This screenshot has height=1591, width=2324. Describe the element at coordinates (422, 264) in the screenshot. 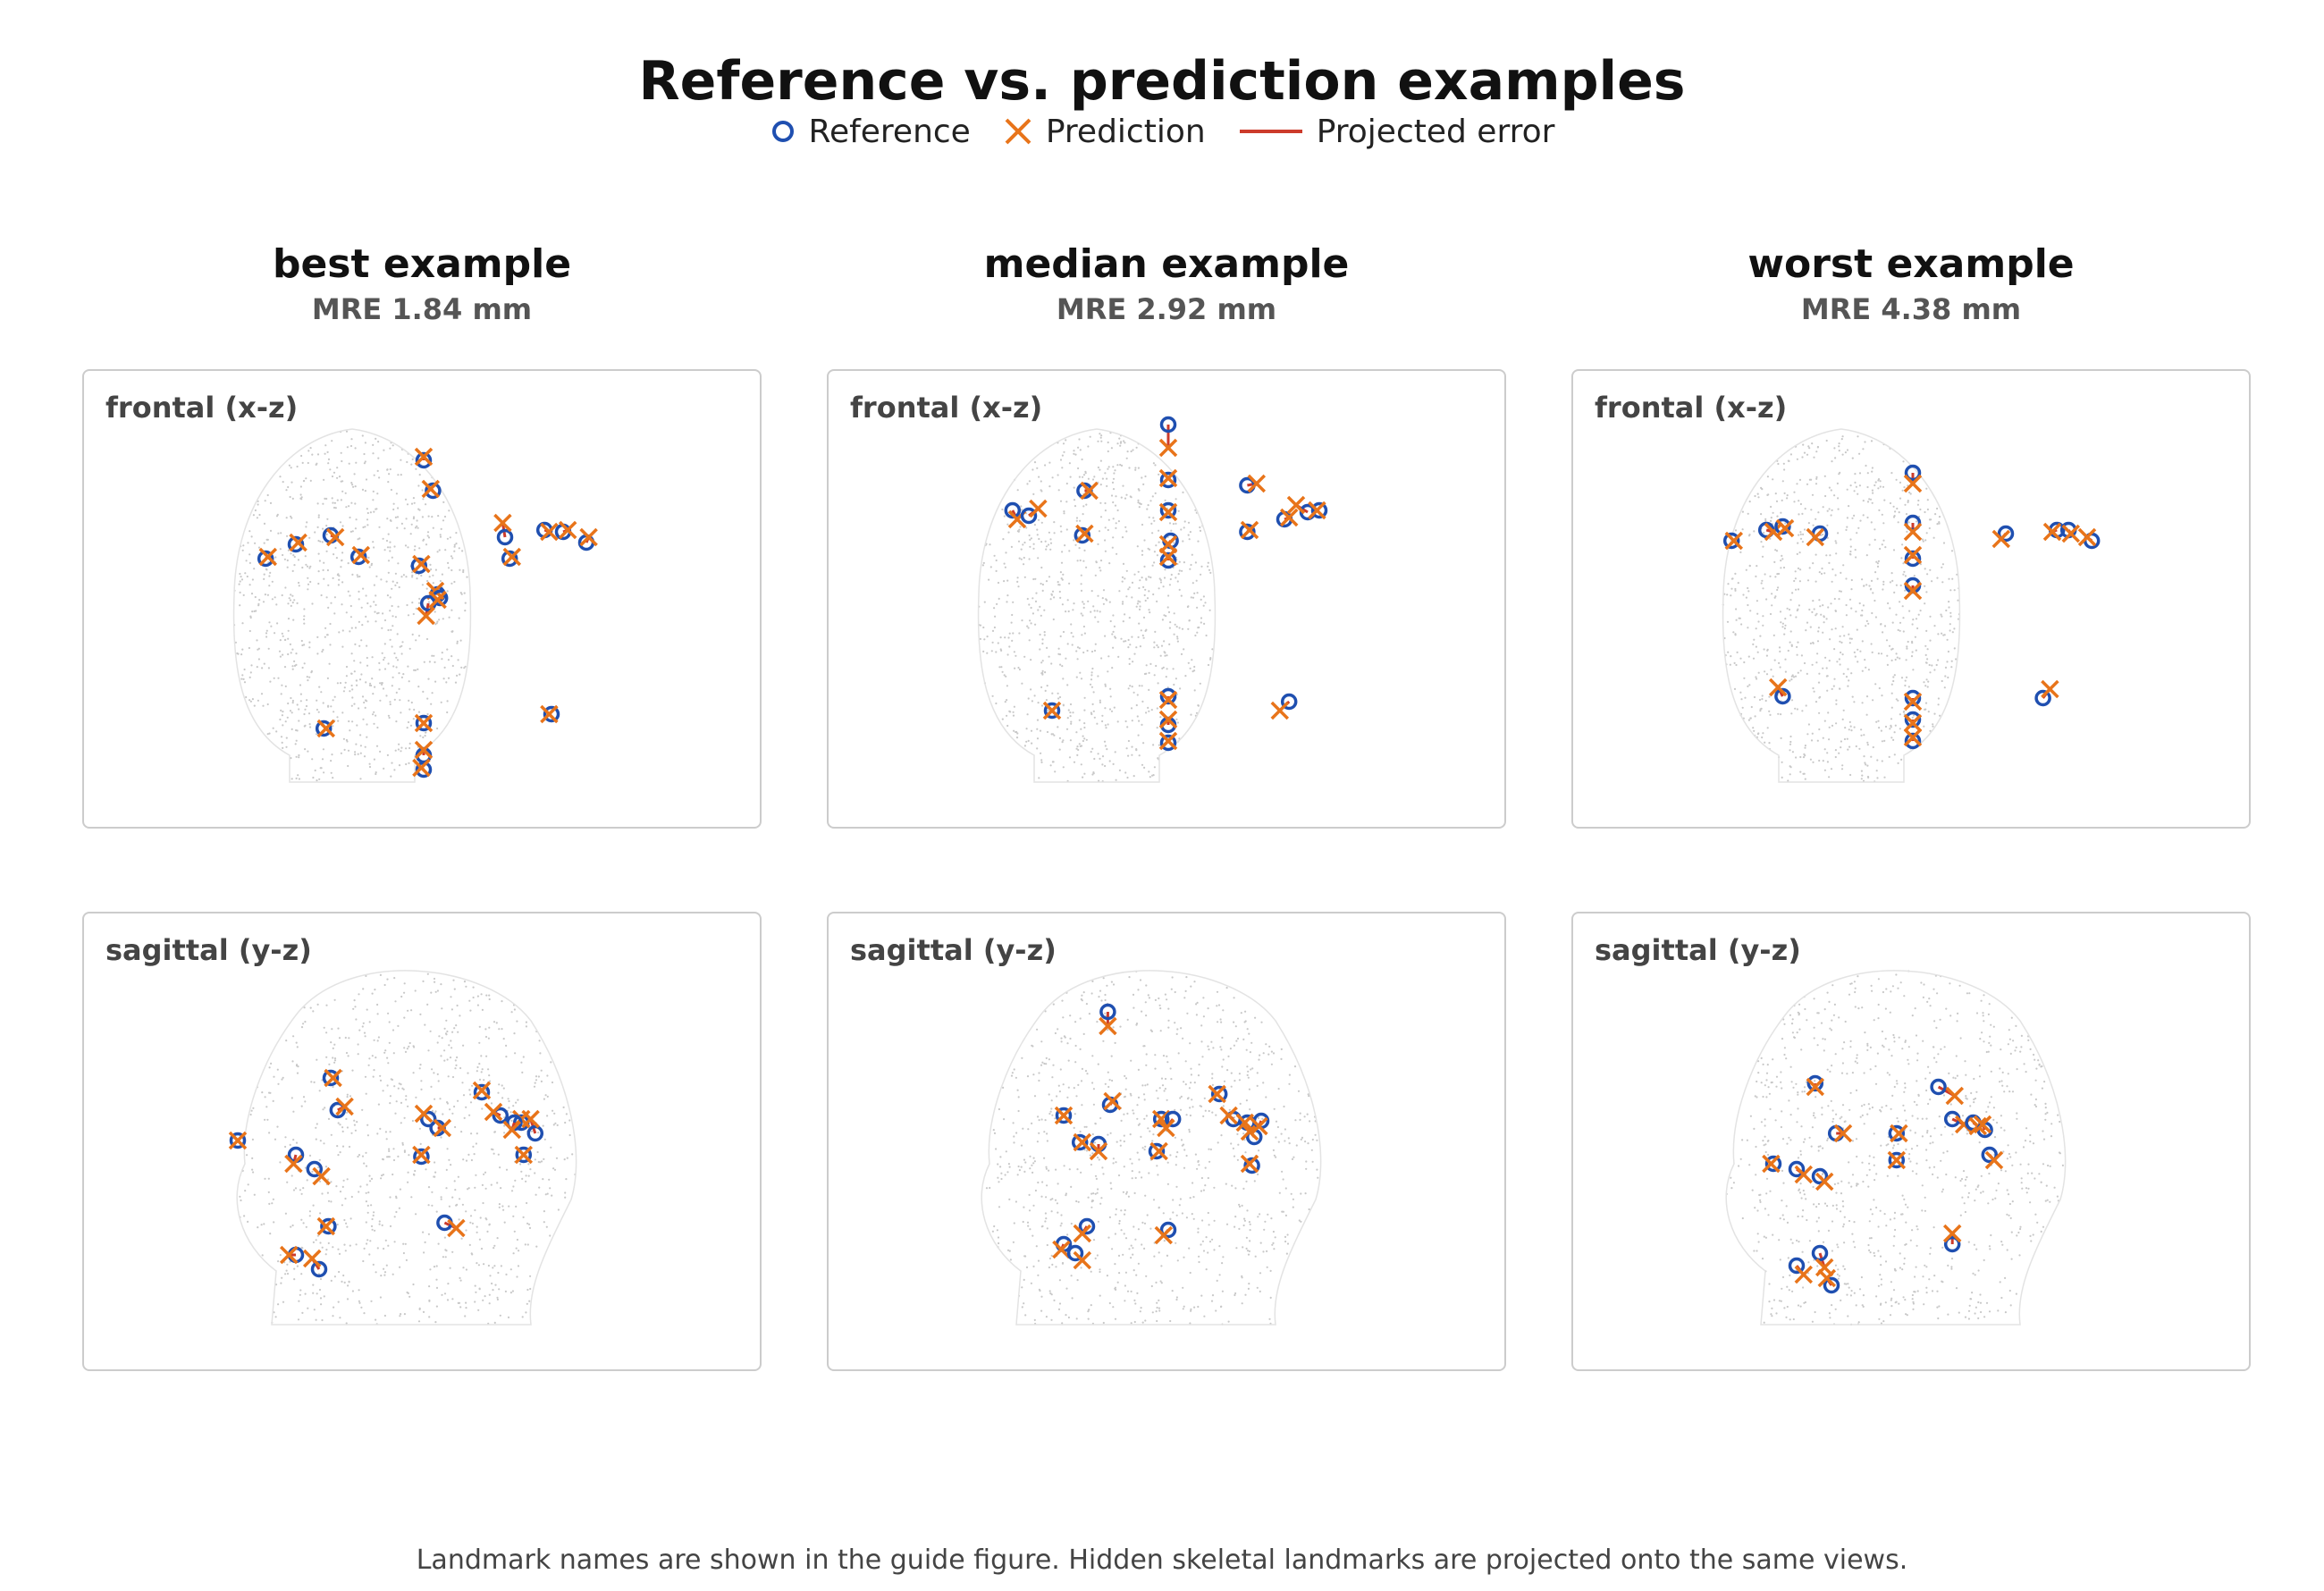

I see `column-title: best example` at that location.